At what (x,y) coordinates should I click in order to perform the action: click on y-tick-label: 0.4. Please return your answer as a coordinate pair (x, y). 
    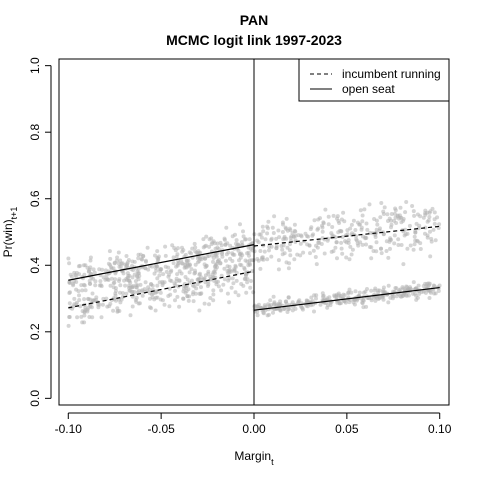
    Looking at the image, I should click on (35, 265).